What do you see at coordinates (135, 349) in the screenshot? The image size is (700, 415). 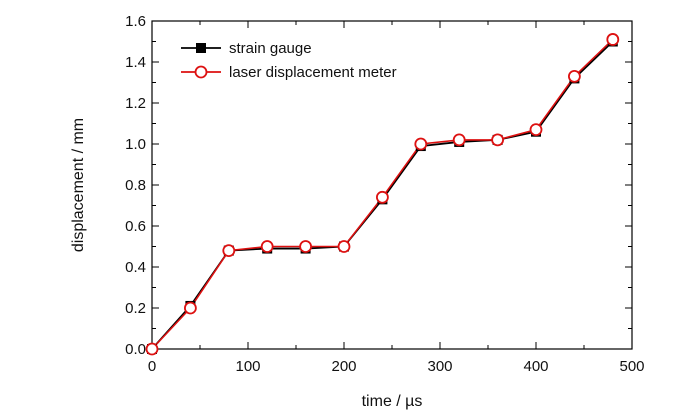 I see `y-tick-label: 0.0` at bounding box center [135, 349].